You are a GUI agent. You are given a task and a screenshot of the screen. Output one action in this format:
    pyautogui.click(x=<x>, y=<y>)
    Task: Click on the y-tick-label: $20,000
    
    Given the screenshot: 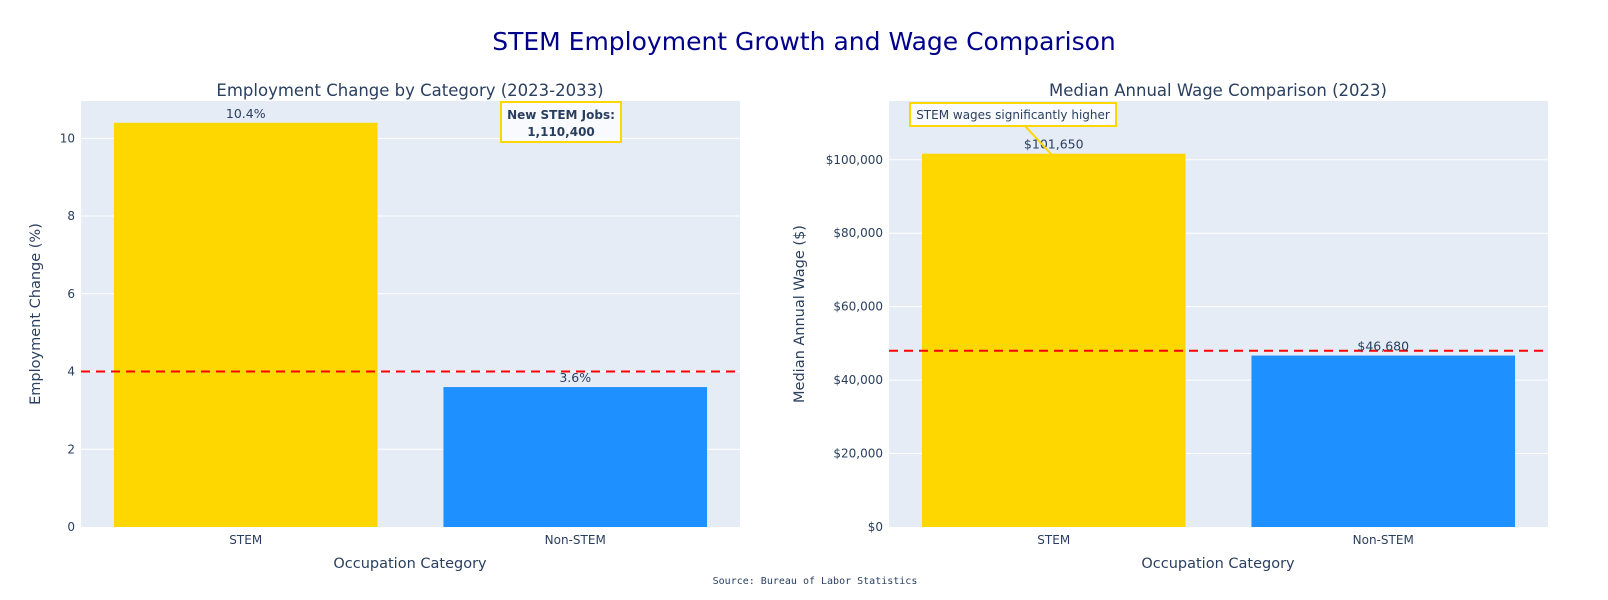 What is the action you would take?
    pyautogui.click(x=858, y=454)
    